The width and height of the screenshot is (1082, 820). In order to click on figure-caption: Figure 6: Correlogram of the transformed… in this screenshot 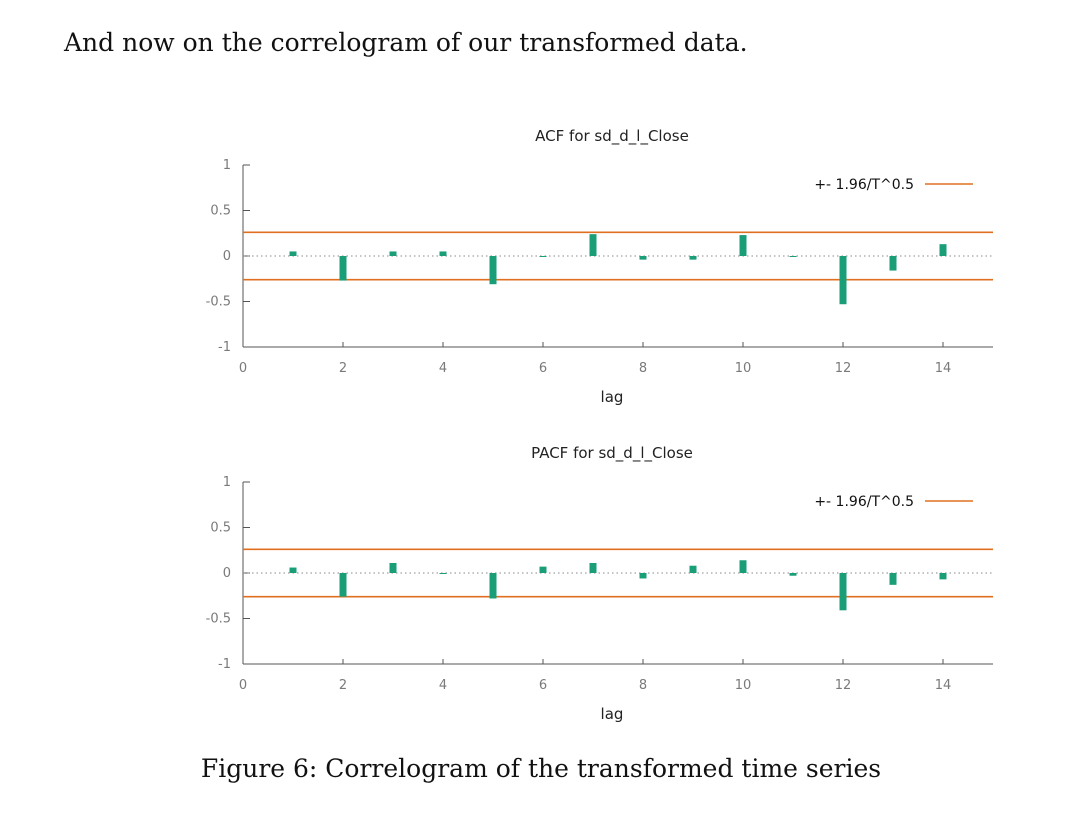, I will do `click(541, 768)`.